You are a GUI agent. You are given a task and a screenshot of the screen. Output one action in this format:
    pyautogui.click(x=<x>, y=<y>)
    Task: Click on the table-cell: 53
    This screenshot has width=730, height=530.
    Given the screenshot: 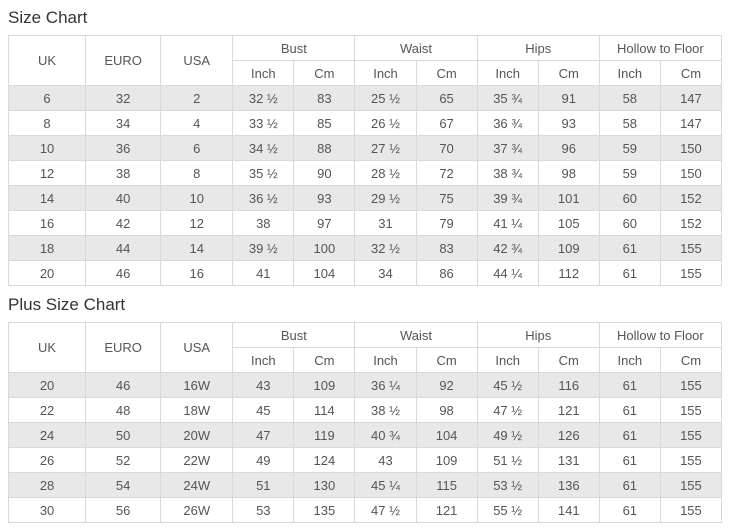 What is the action you would take?
    pyautogui.click(x=263, y=510)
    